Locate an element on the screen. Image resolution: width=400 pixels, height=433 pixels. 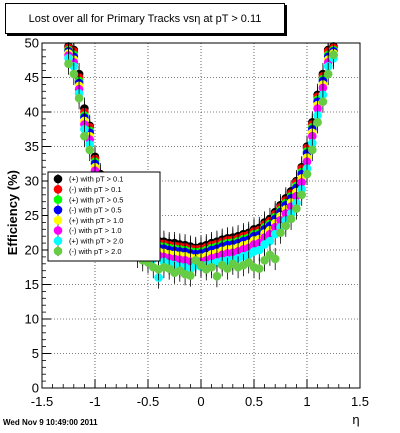
x-tick-label: 1 is located at coordinates (306, 401).